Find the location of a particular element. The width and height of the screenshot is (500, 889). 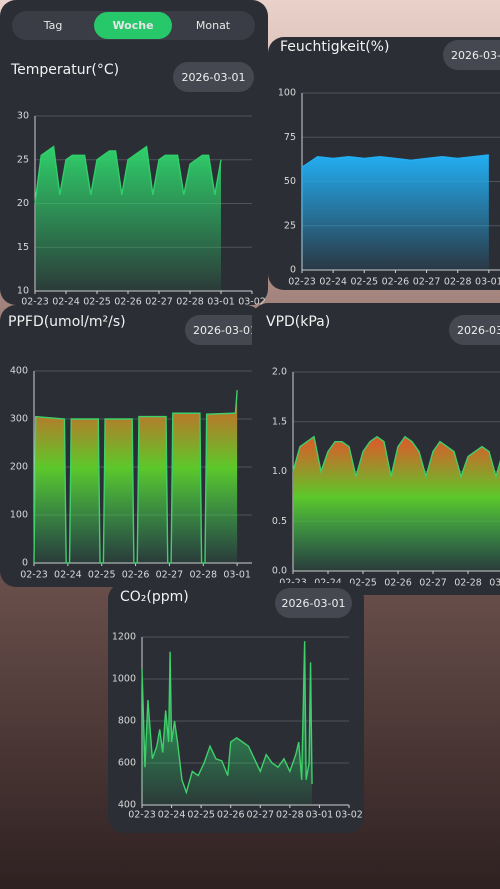

chart-title: CO₂(ppm) is located at coordinates (154, 597).